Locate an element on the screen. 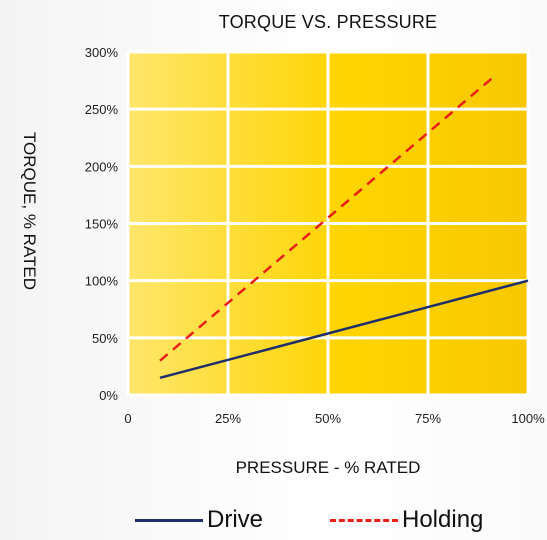  y-tick-label: 200% is located at coordinates (102, 166).